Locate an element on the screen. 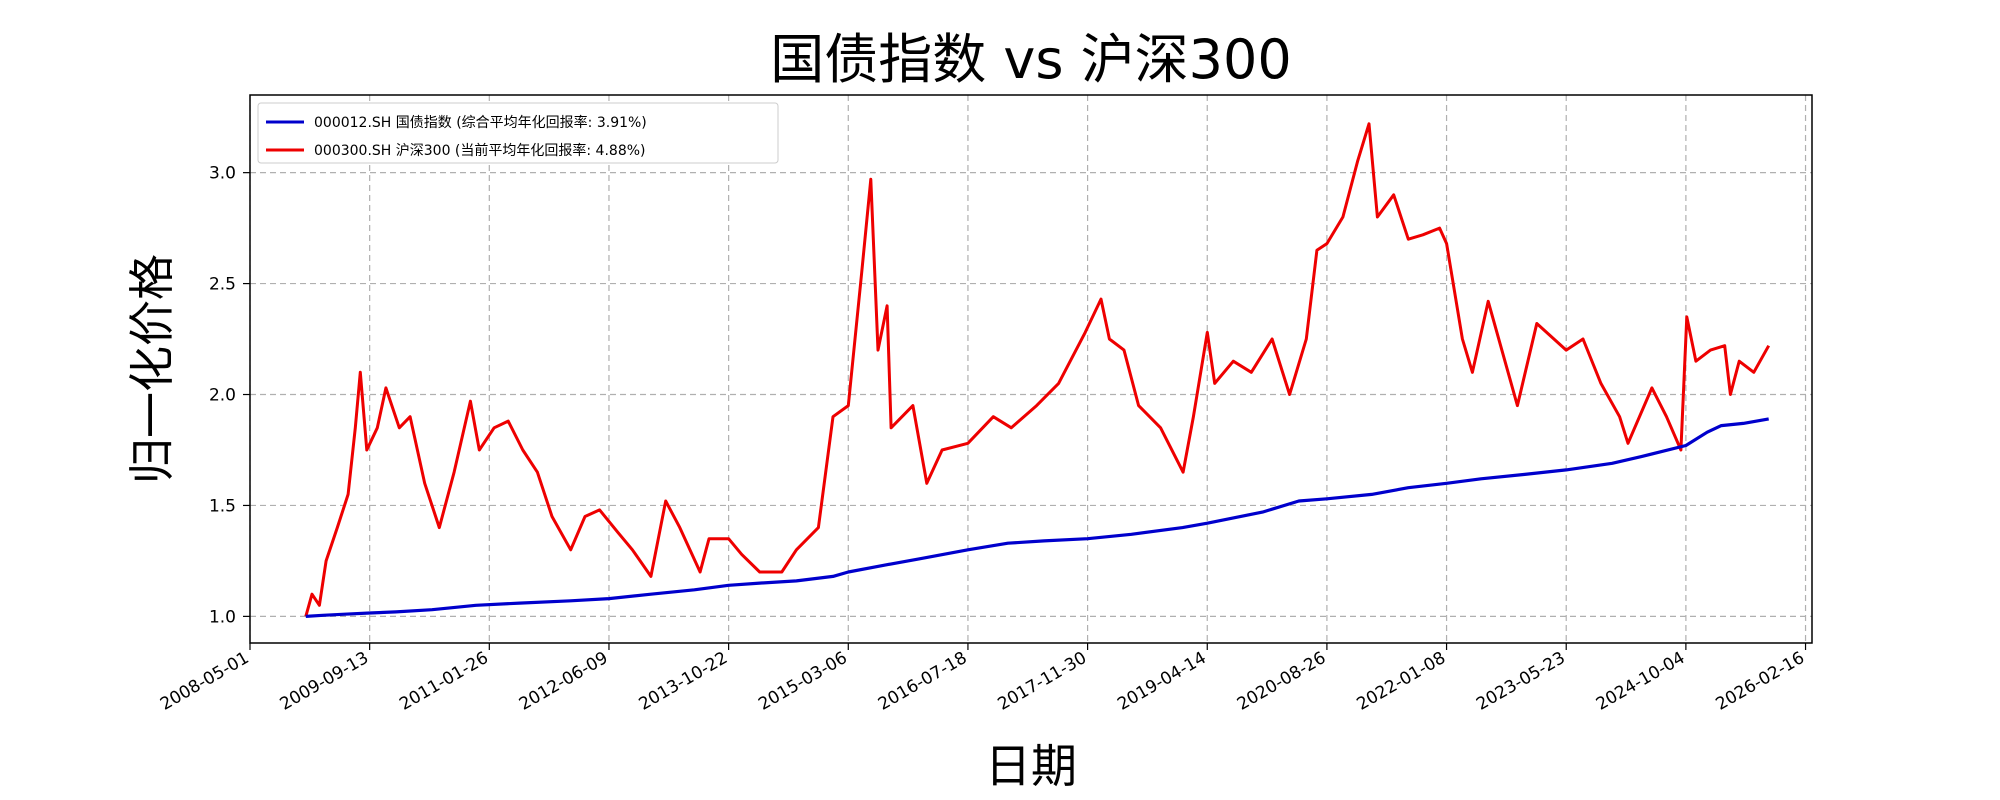 The width and height of the screenshot is (2000, 800). y-tick-label: 2.0 is located at coordinates (222, 396).